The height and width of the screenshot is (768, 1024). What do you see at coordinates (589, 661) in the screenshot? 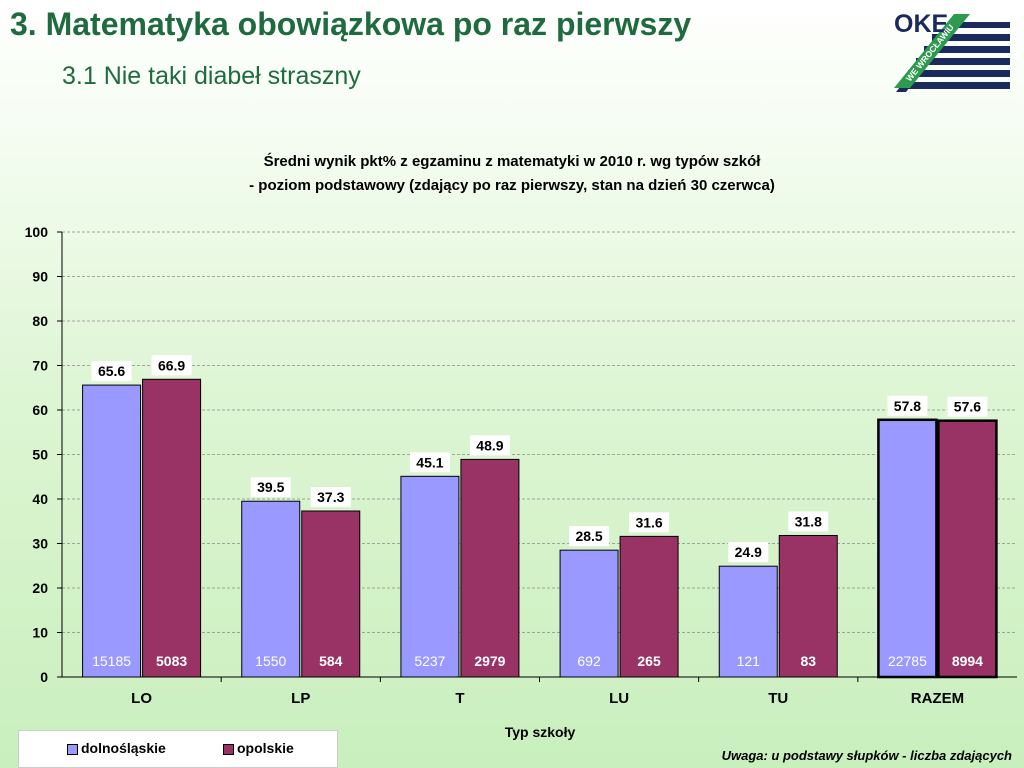
I see `count-label: 692` at bounding box center [589, 661].